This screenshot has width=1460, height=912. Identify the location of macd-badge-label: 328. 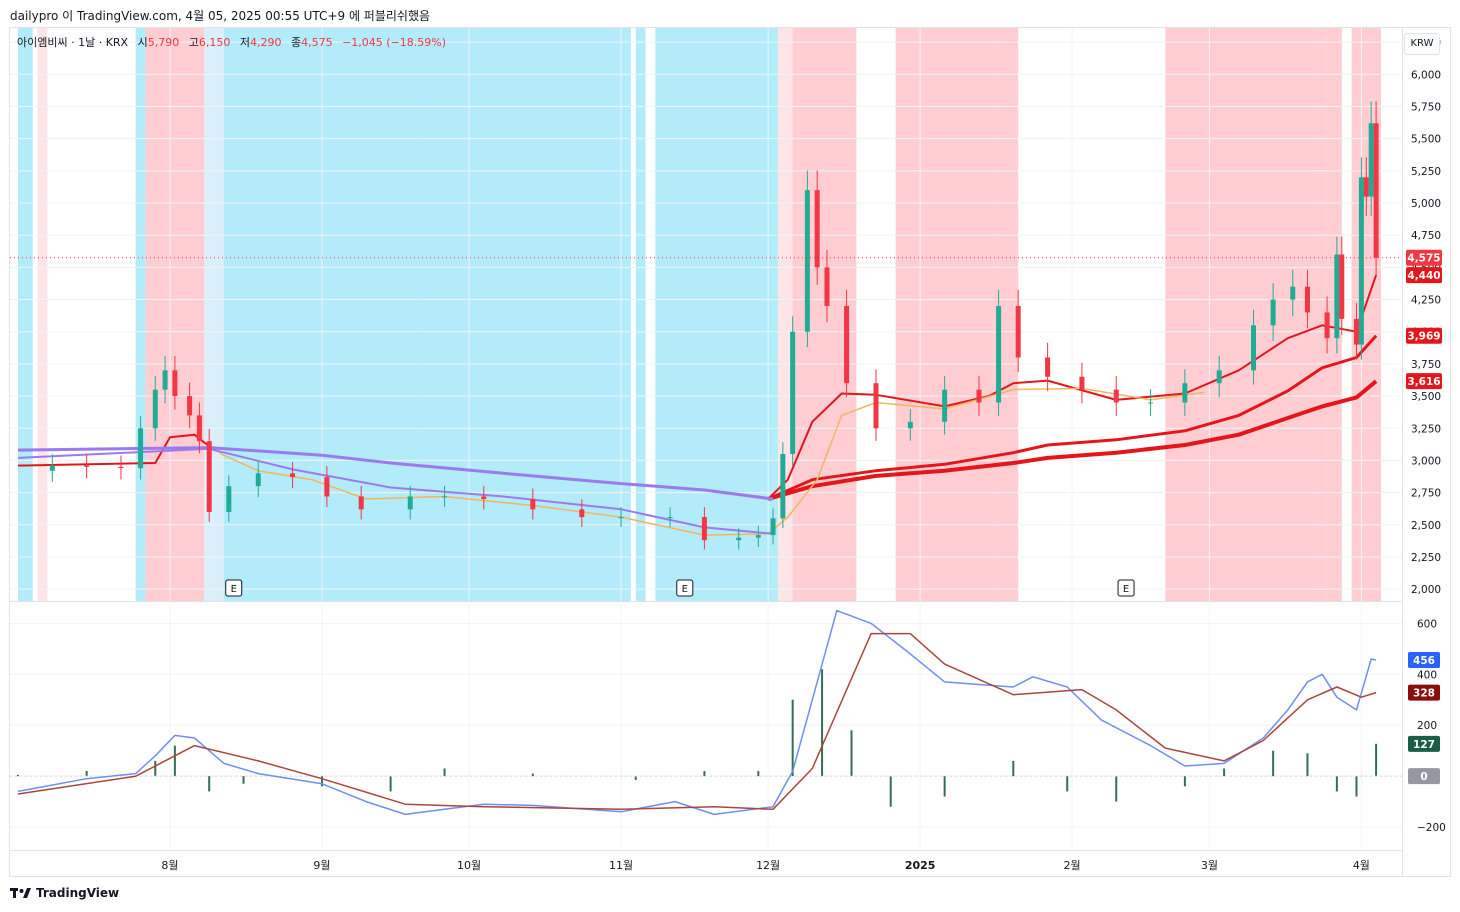
(1424, 694).